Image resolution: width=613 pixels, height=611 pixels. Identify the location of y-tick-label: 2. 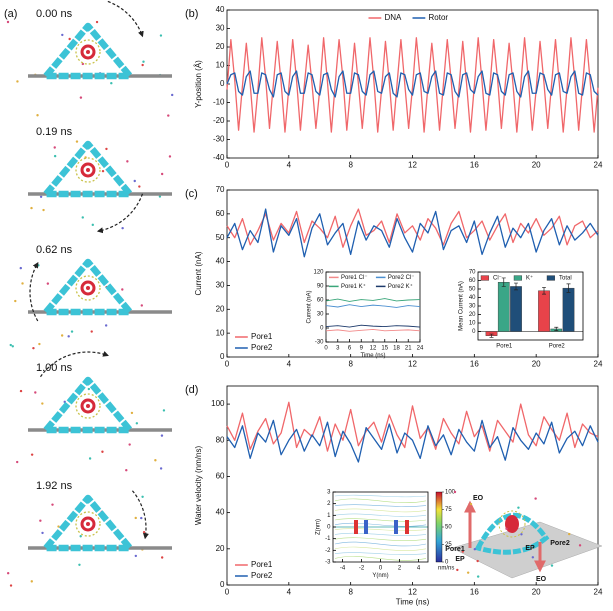
(329, 504).